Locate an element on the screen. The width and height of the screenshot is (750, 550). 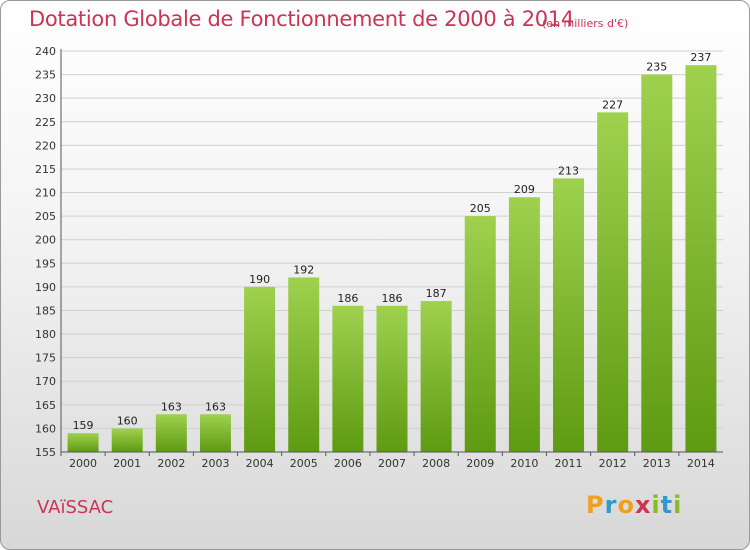
bar-2012 is located at coordinates (613, 282).